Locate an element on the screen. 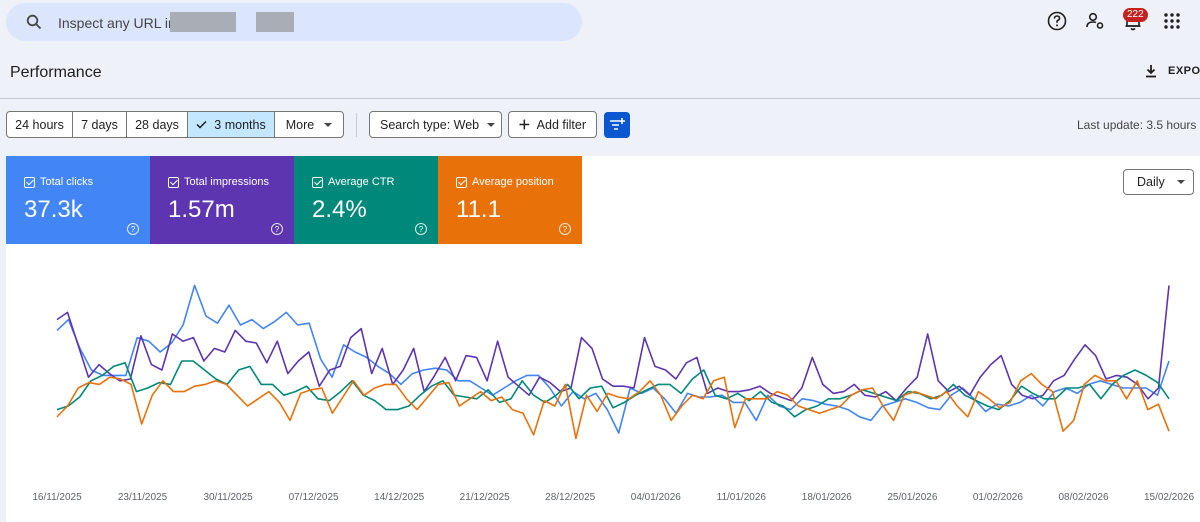  search-icon is located at coordinates (34, 22).